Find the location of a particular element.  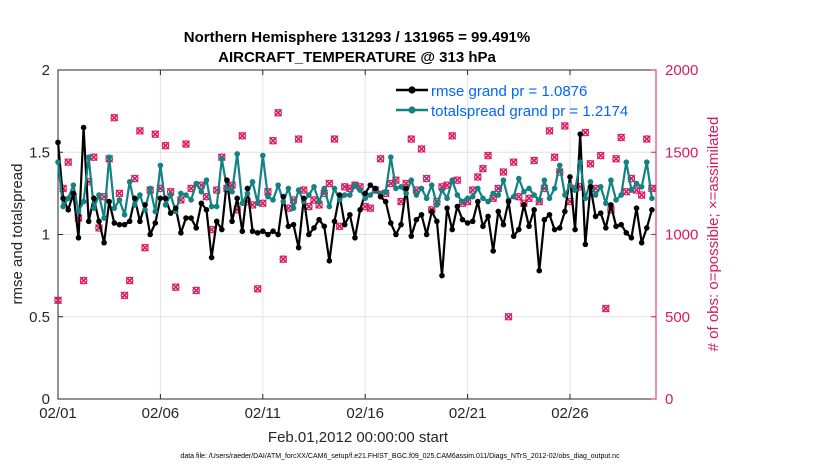

legend-rmse-label: rmse grand pr = 1.0876 is located at coordinates (509, 91).